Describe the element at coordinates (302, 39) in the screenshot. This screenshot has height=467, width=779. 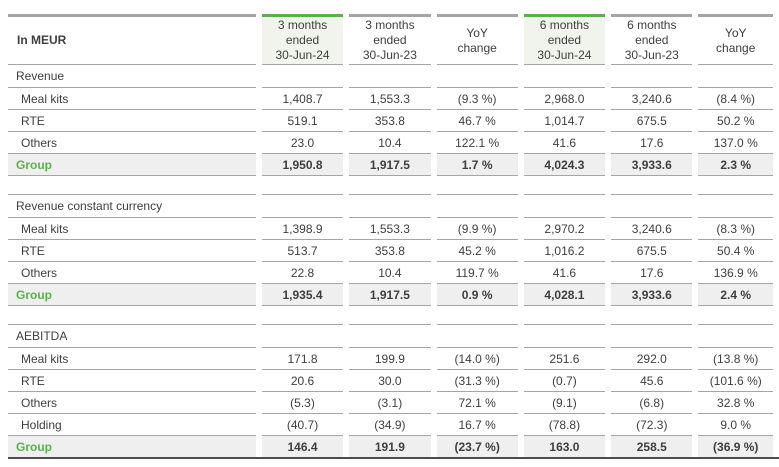
I see `column-header-3m-ended-30-jun-24: 3 months ended 30-Jun-24` at that location.